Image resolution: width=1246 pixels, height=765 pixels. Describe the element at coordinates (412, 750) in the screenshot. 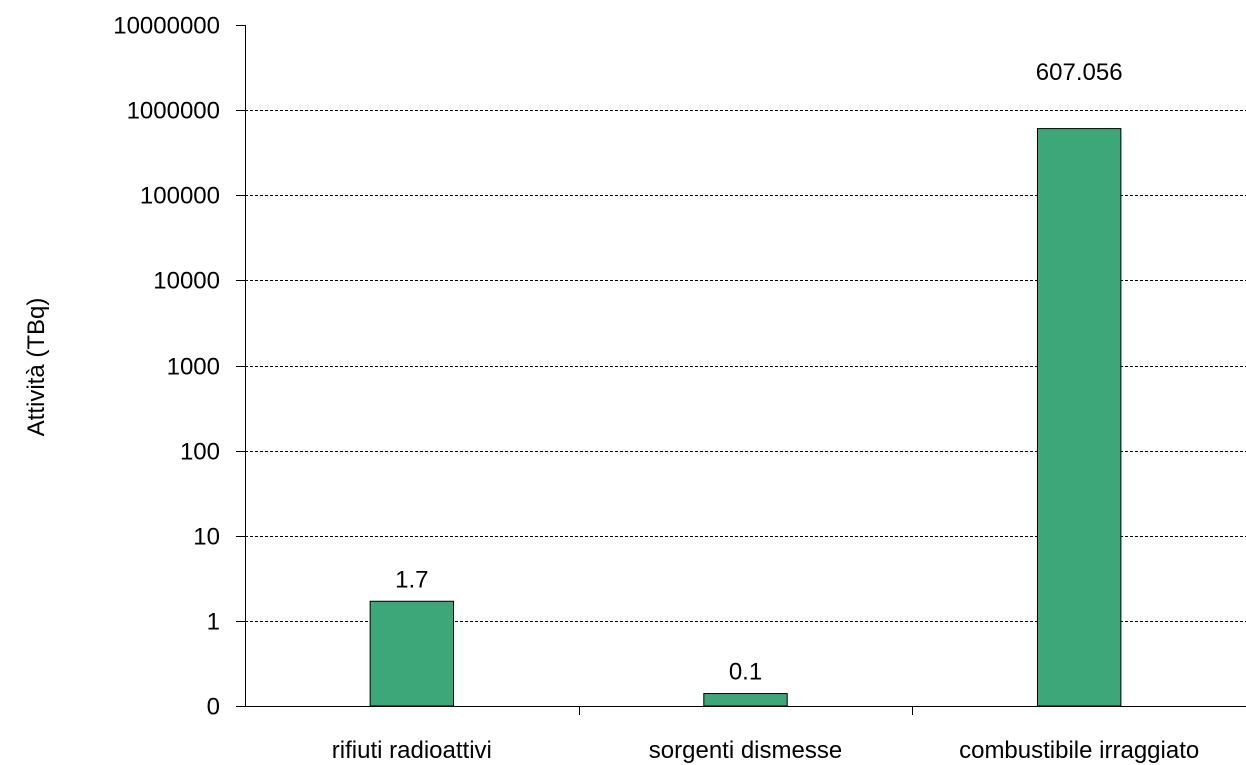

I see `category-label: rifiuti radioattivi` at that location.